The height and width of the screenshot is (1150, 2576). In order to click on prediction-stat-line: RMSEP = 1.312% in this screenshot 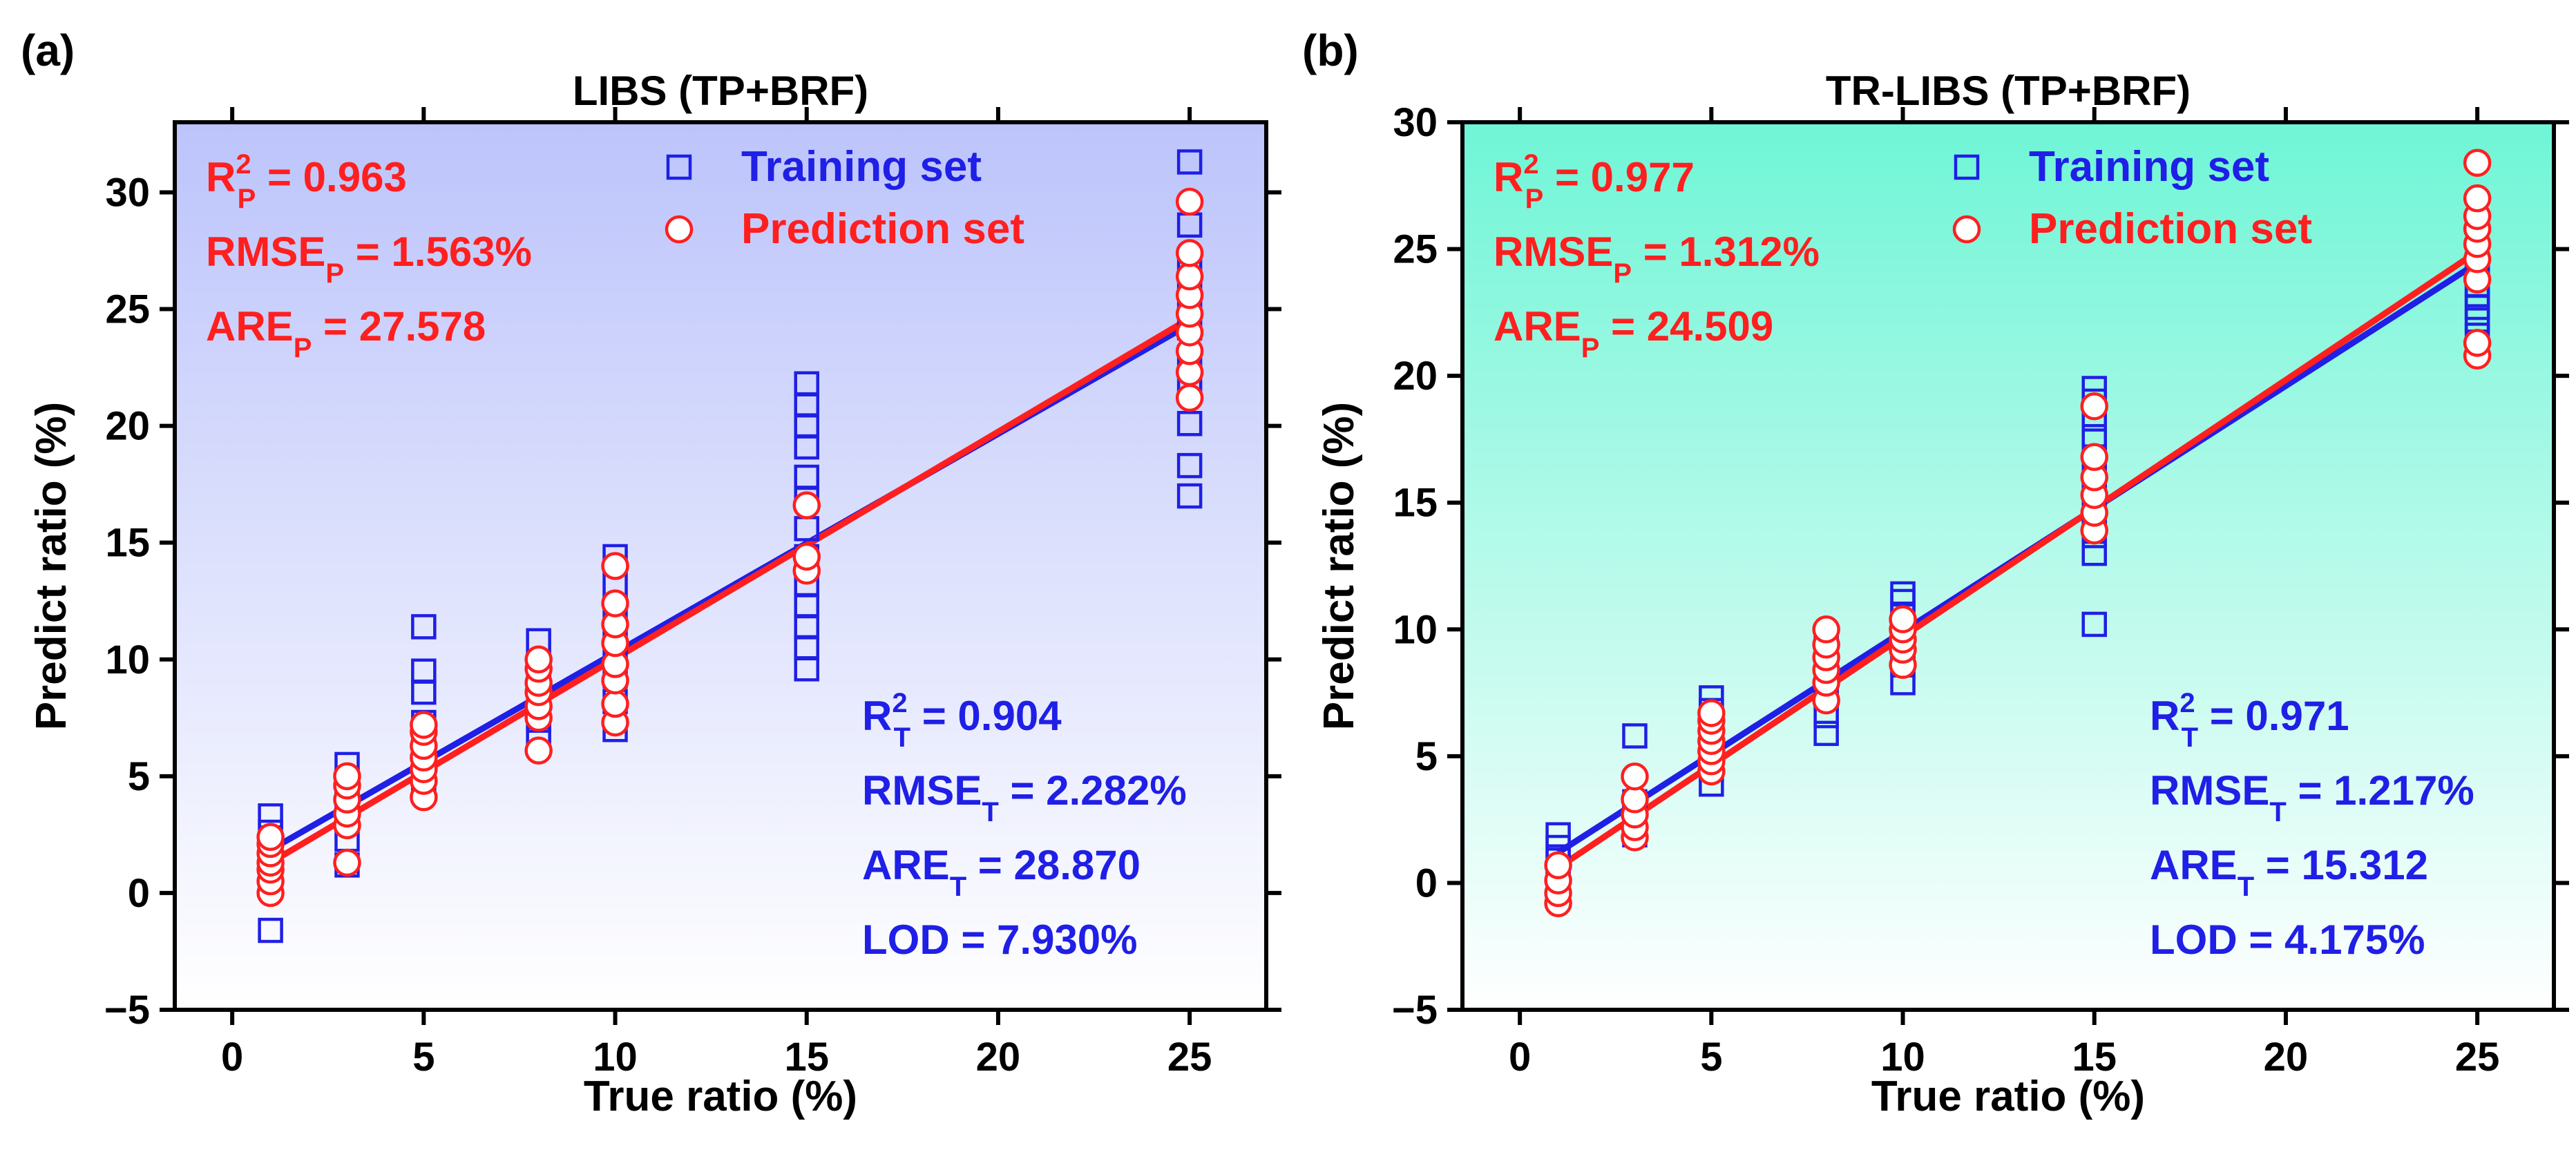, I will do `click(1657, 259)`.